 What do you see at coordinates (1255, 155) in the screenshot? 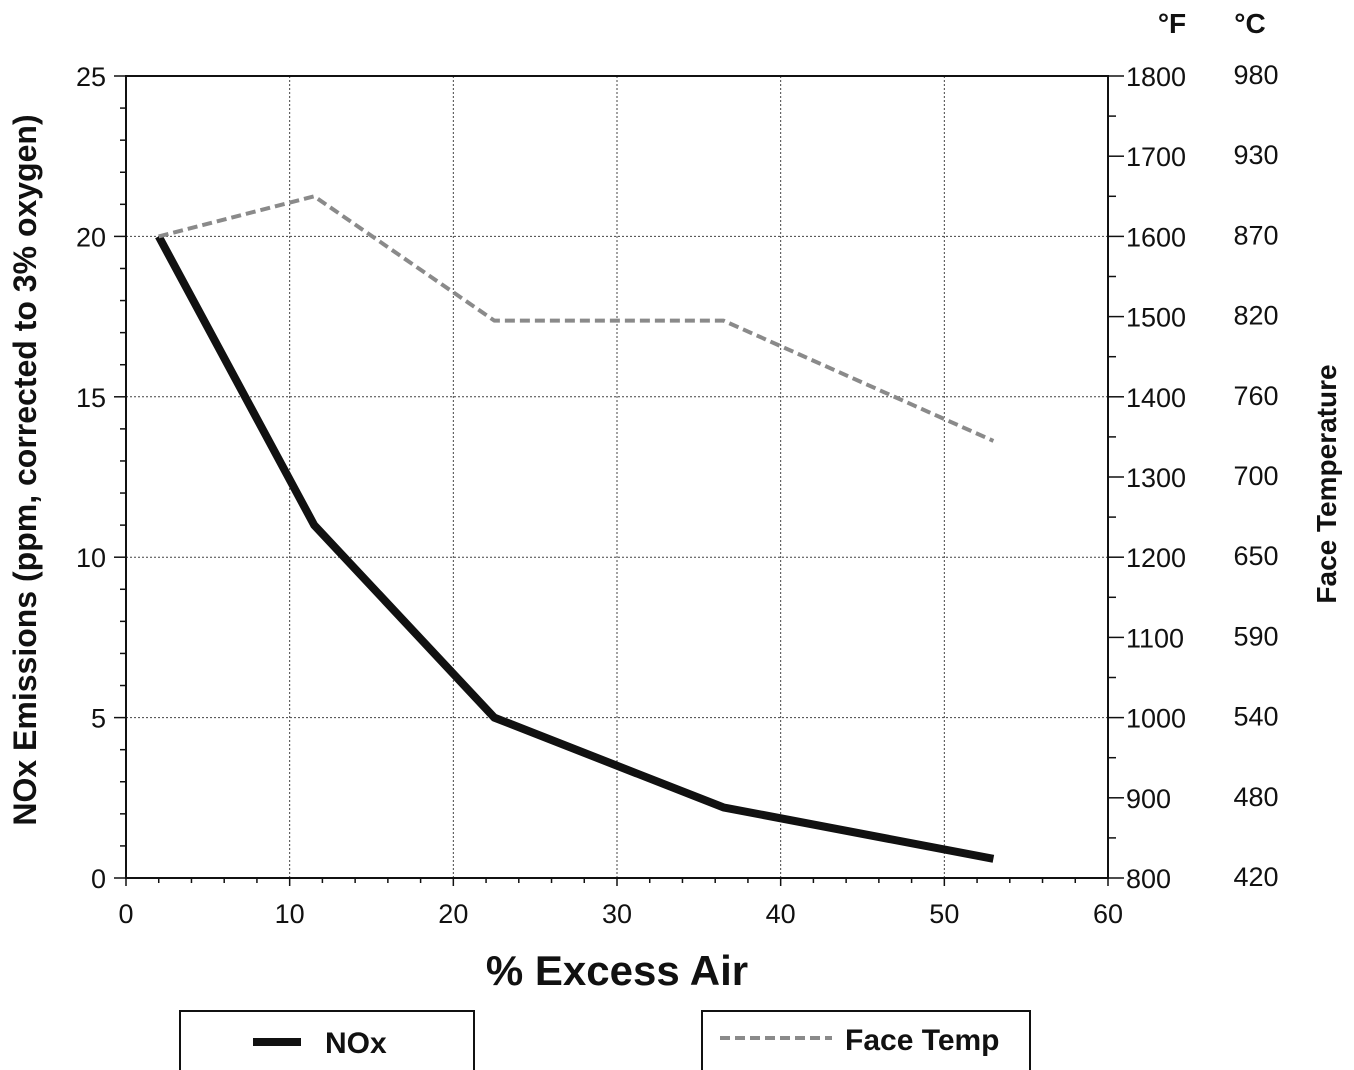
I see `y2-tick-label-c: 930` at bounding box center [1255, 155].